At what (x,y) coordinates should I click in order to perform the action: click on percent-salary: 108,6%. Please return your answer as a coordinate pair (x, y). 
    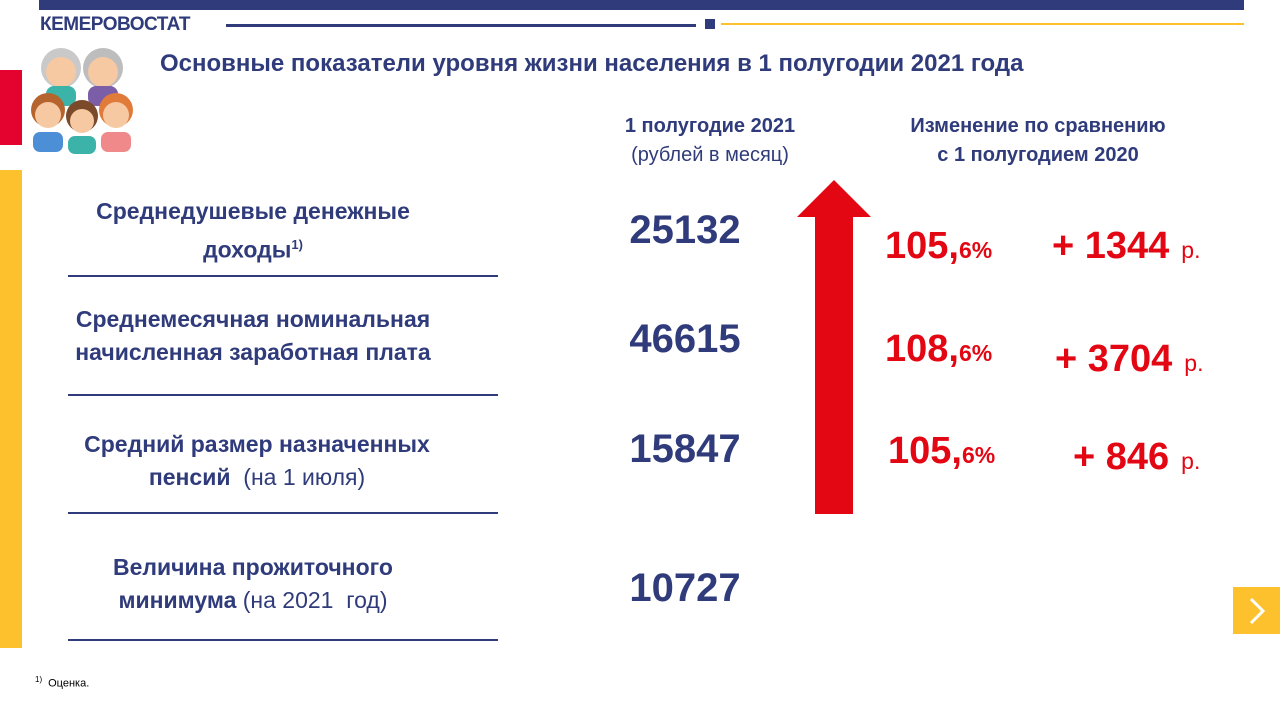
    Looking at the image, I should click on (938, 349).